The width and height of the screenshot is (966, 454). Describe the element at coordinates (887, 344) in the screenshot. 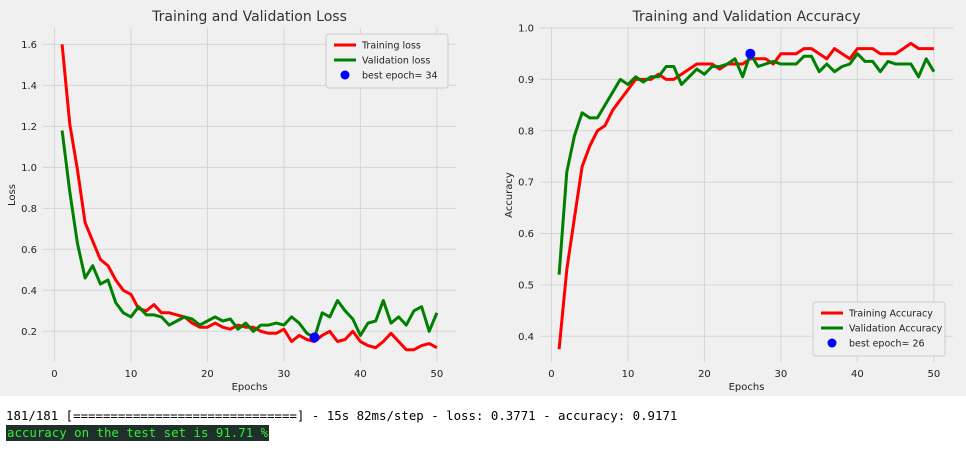

I see `legend-label: best epoch= 26` at that location.